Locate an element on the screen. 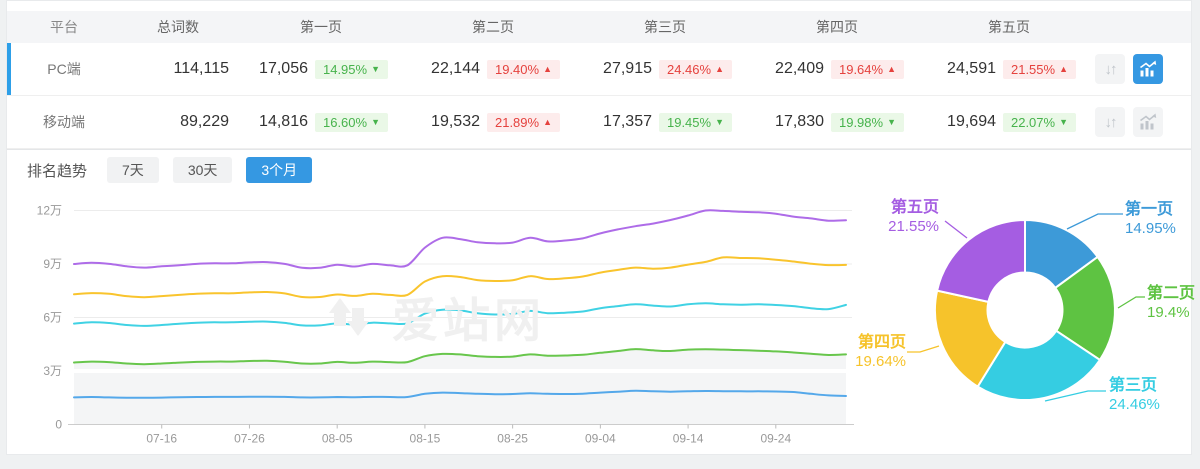  col-header-platform: 平台 is located at coordinates (64, 27).